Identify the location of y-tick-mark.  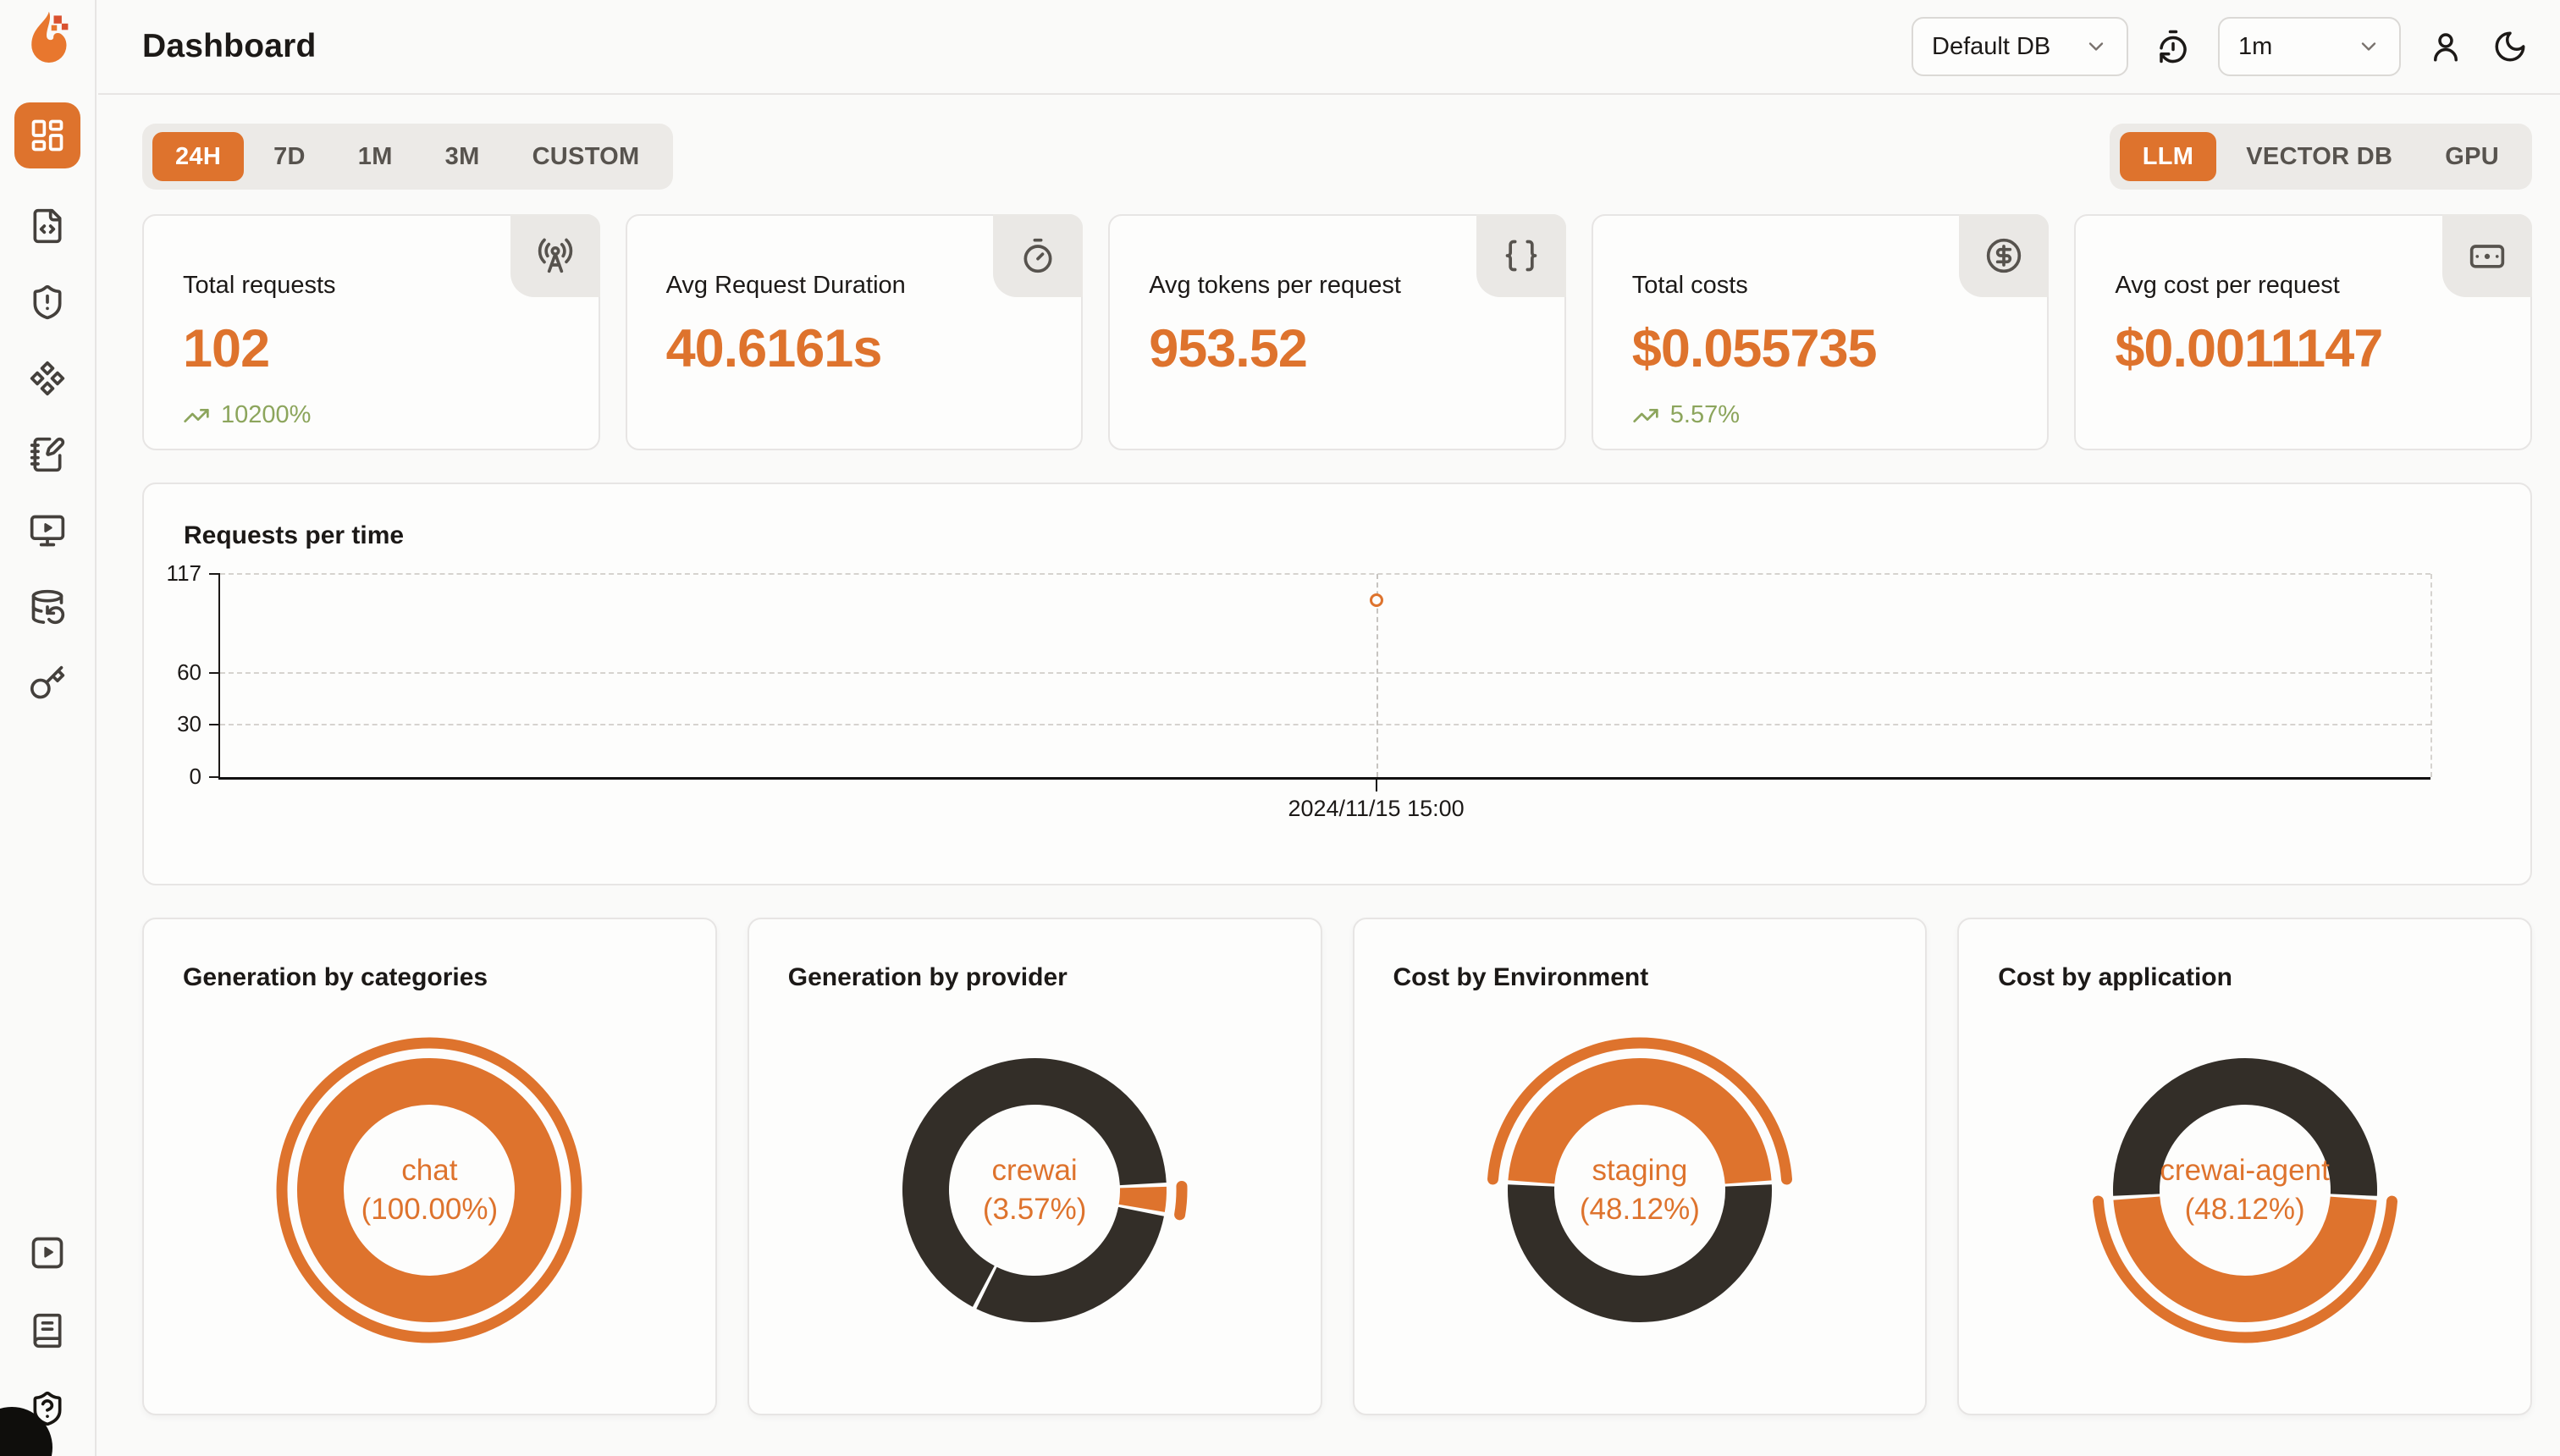
(214, 725).